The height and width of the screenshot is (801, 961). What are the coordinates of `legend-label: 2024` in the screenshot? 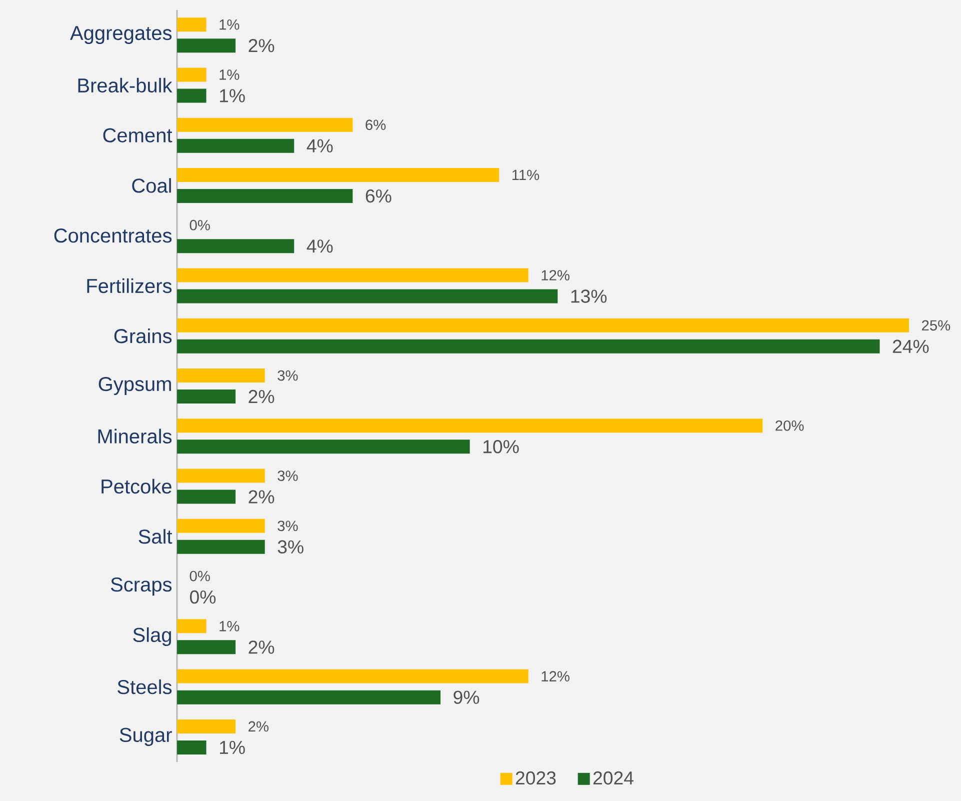 It's located at (613, 778).